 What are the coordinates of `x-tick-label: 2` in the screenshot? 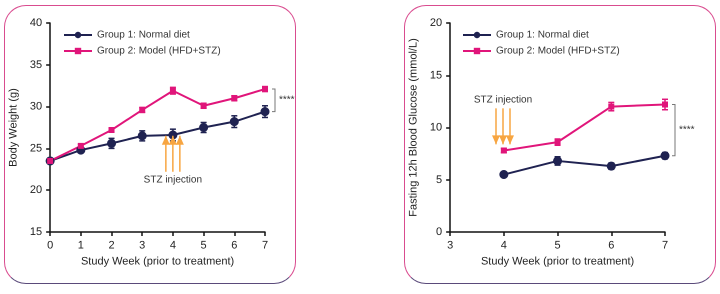 It's located at (111, 246).